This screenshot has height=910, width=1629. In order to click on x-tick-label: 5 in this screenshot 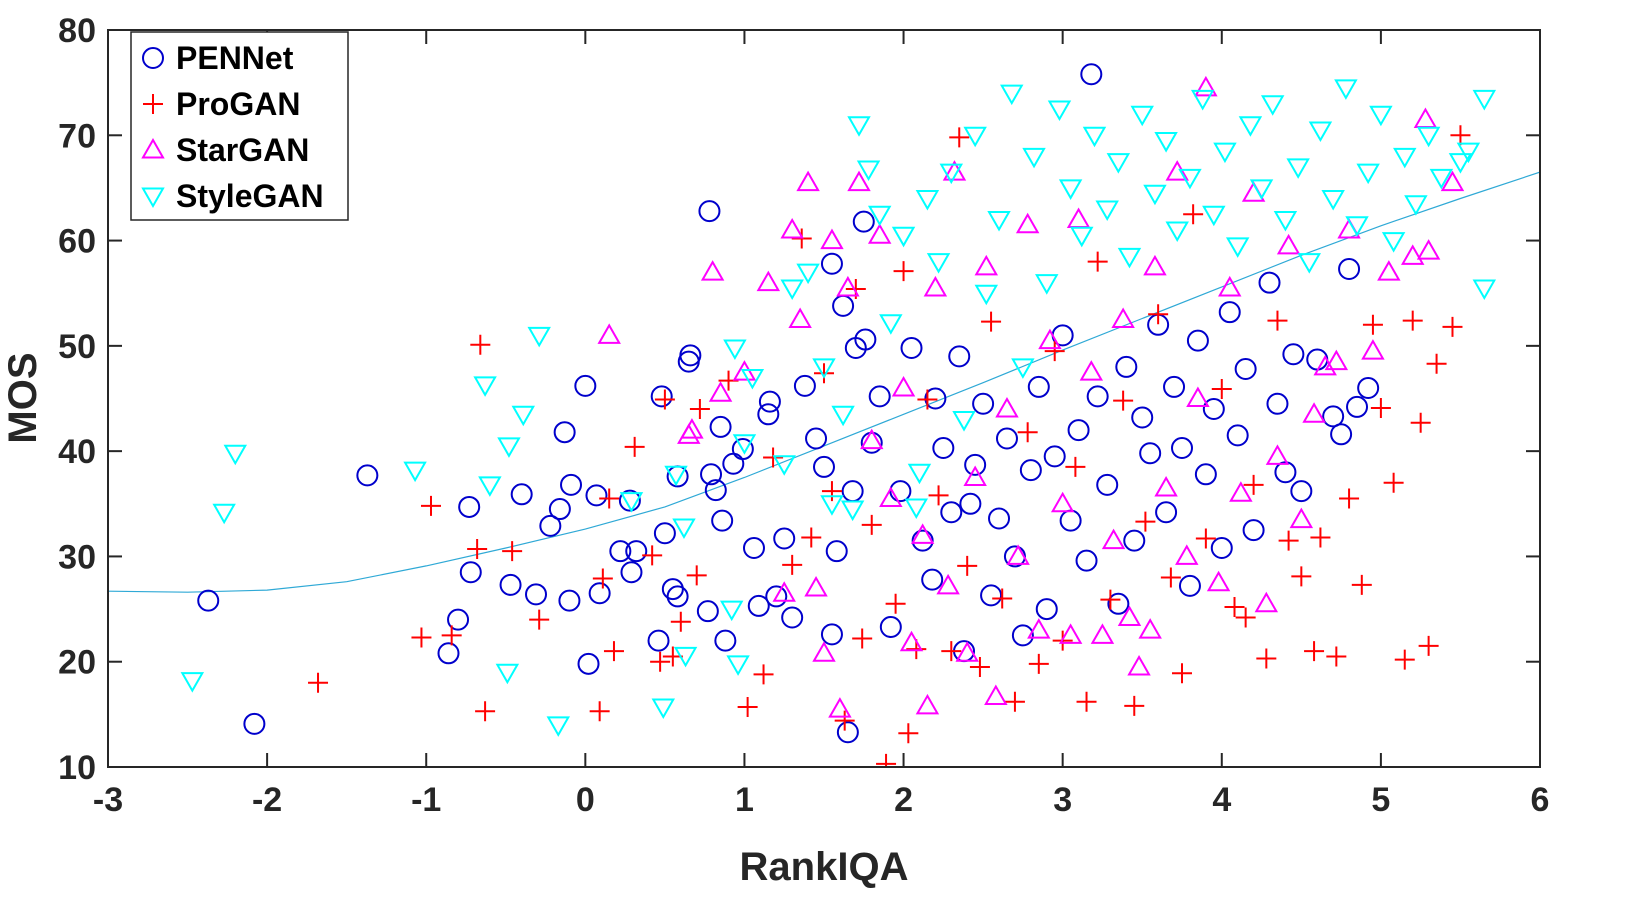, I will do `click(1380, 800)`.